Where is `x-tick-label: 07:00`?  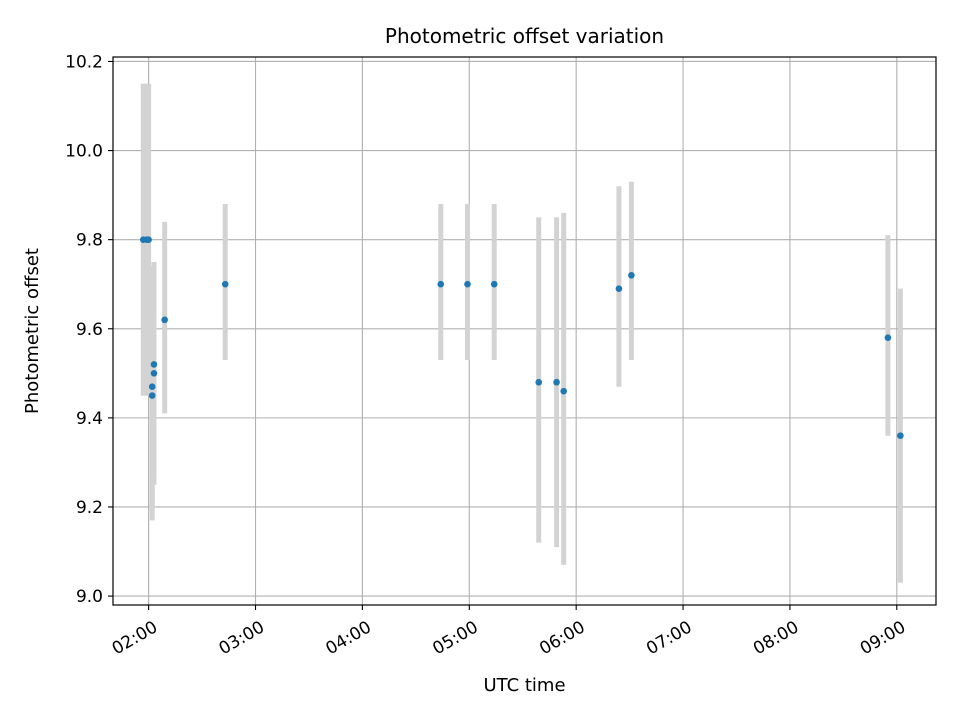 x-tick-label: 07:00 is located at coordinates (669, 638).